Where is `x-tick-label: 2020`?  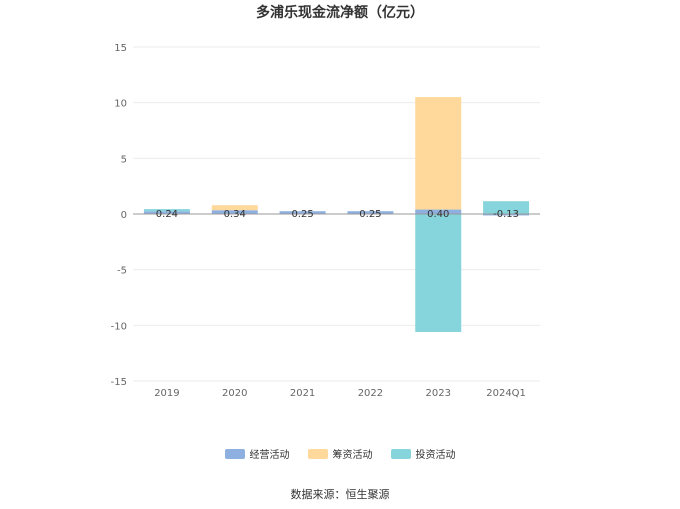 x-tick-label: 2020 is located at coordinates (234, 393).